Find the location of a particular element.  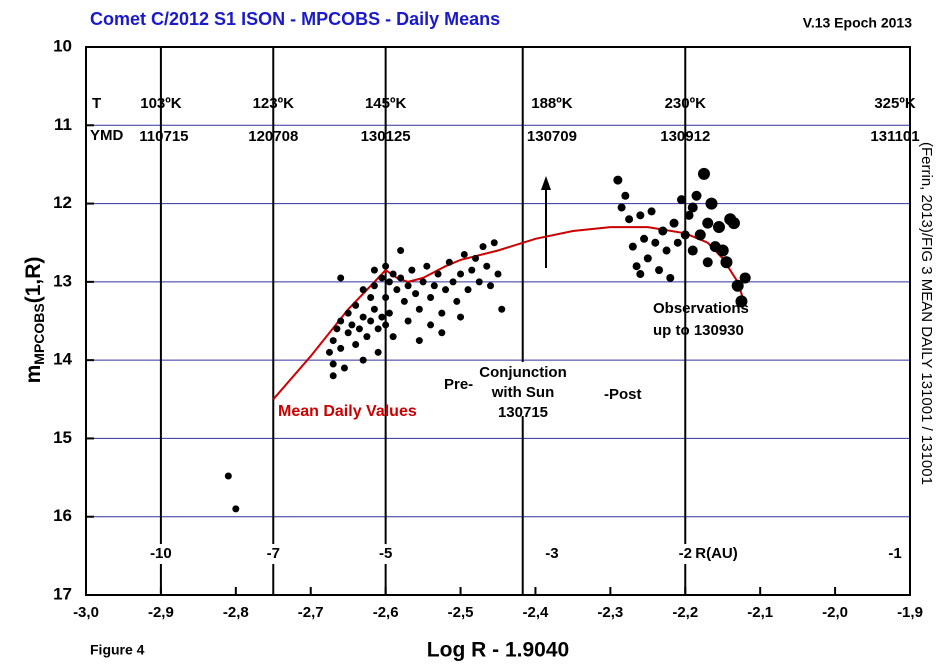

conjunction-text: with Sun is located at coordinates (523, 392).